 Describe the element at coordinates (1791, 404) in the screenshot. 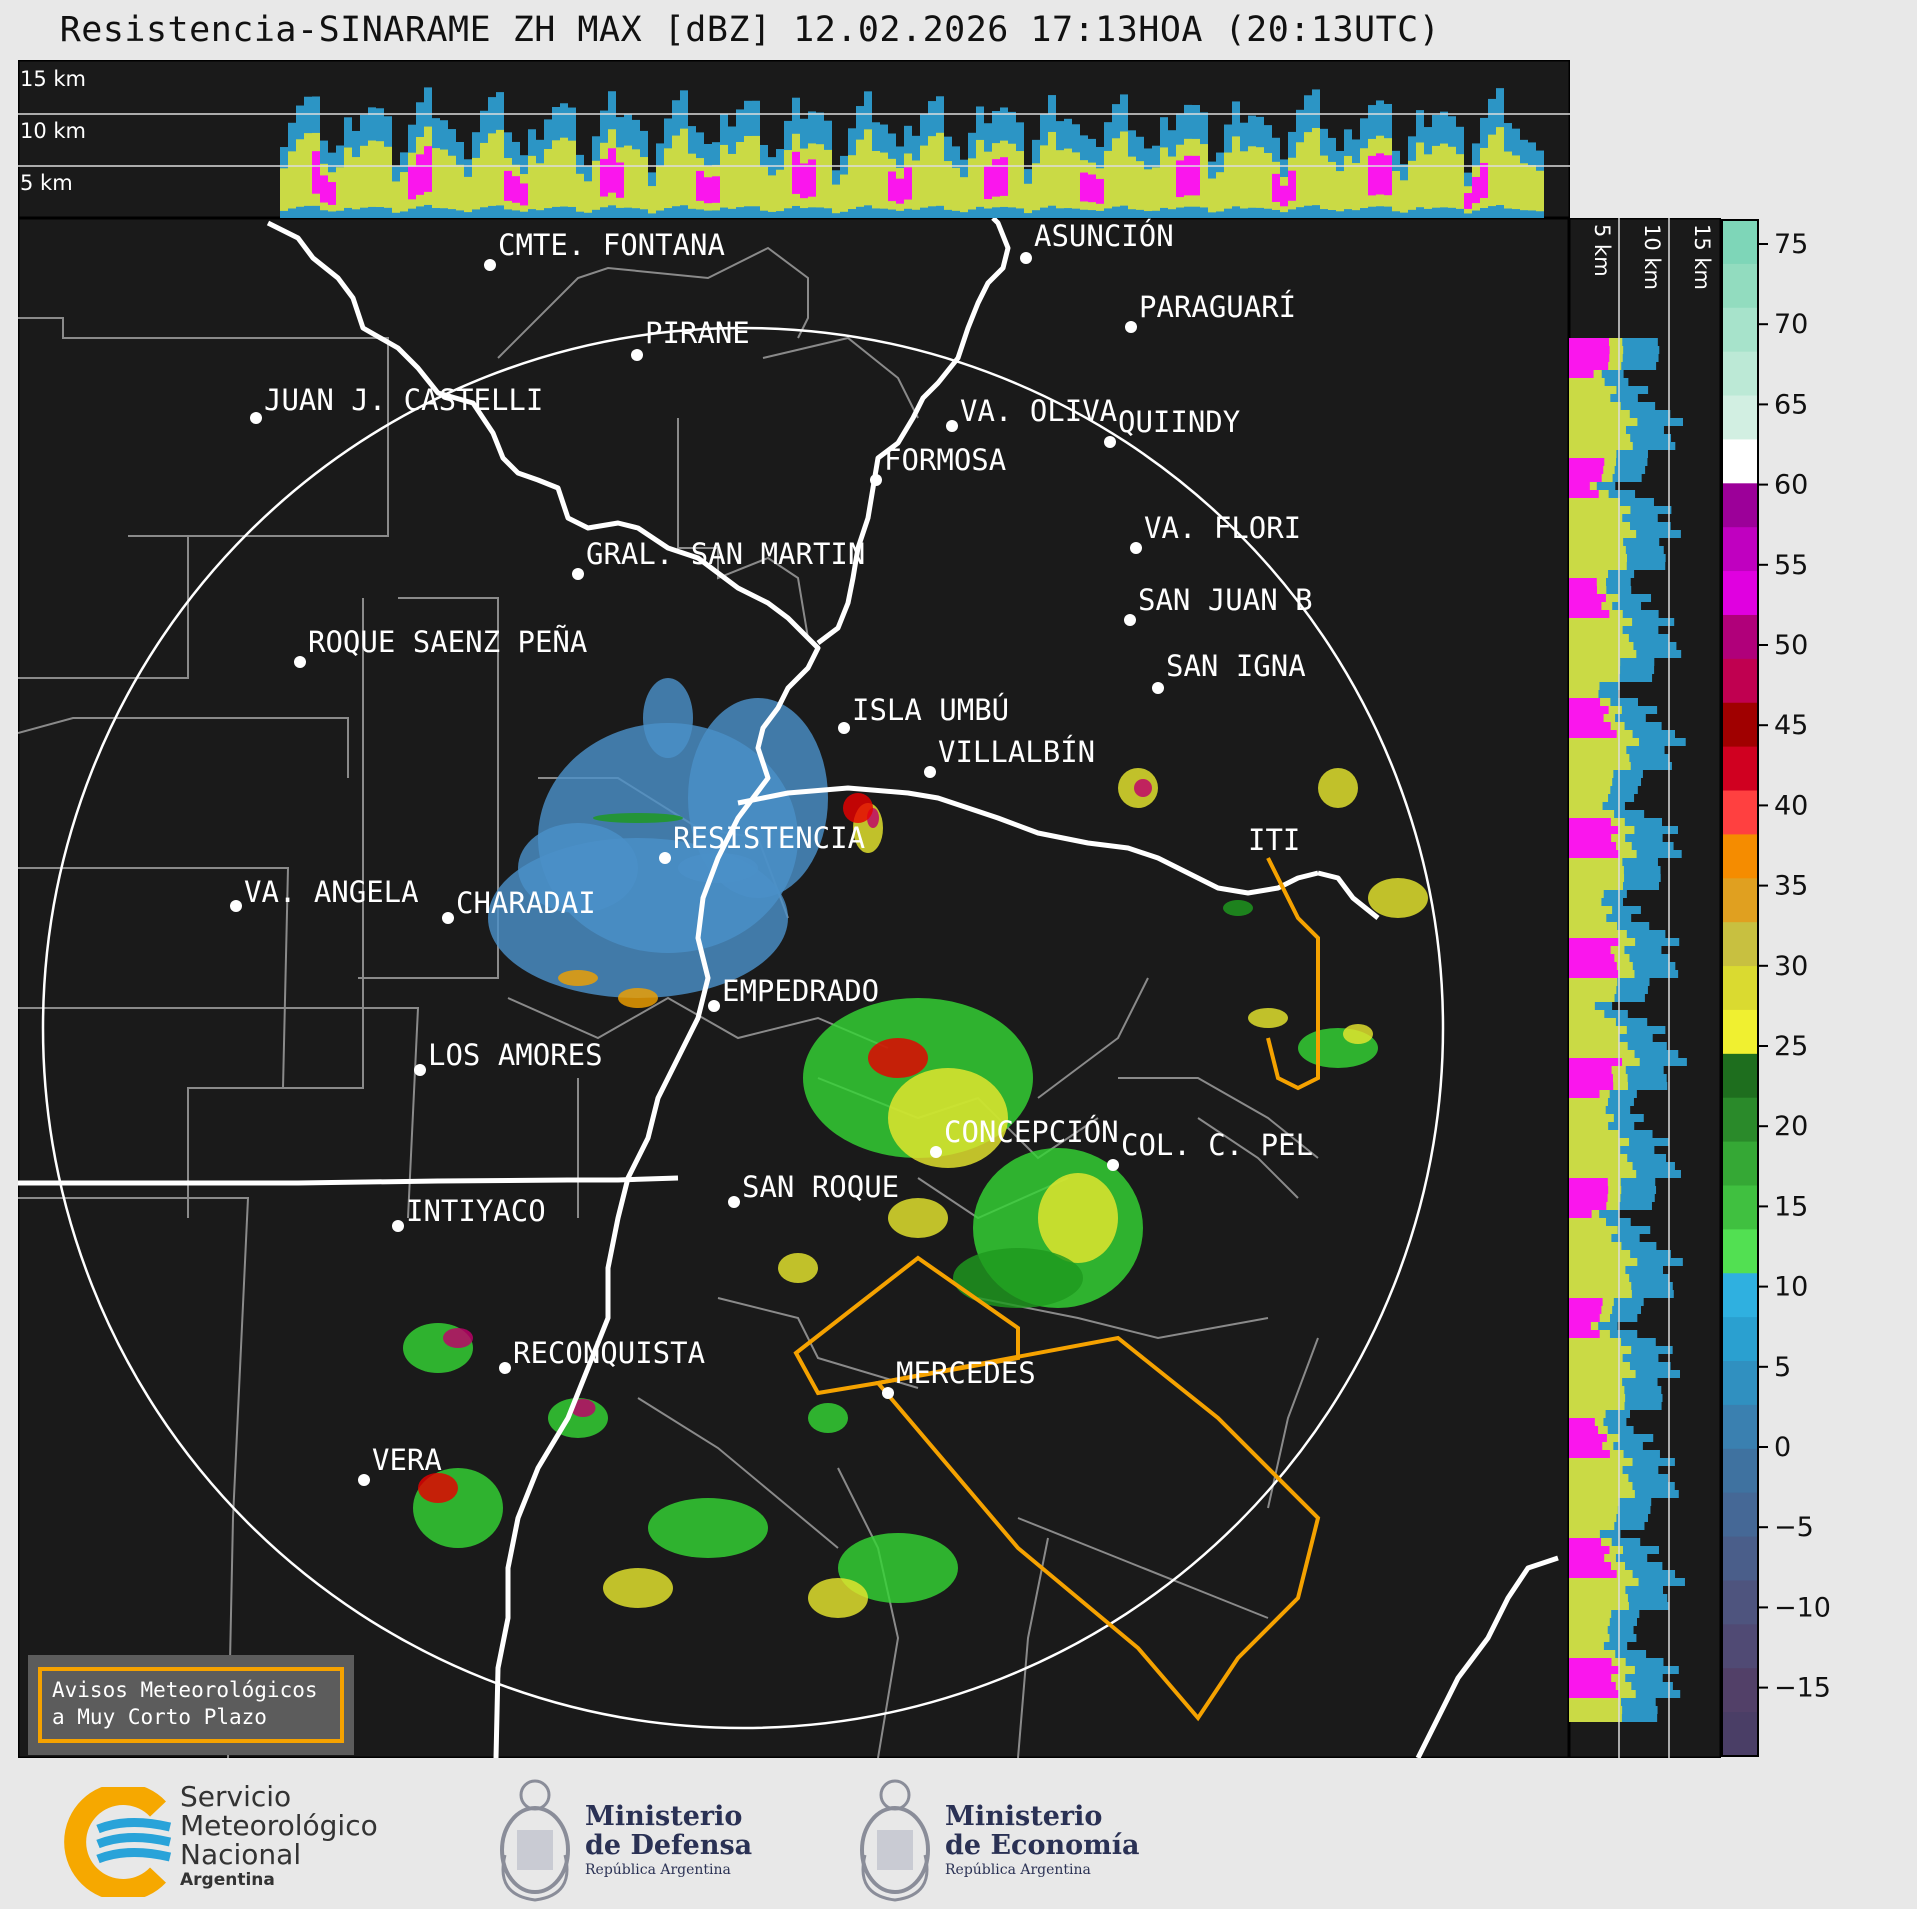

I see `colorbar-tick-label: 65` at that location.